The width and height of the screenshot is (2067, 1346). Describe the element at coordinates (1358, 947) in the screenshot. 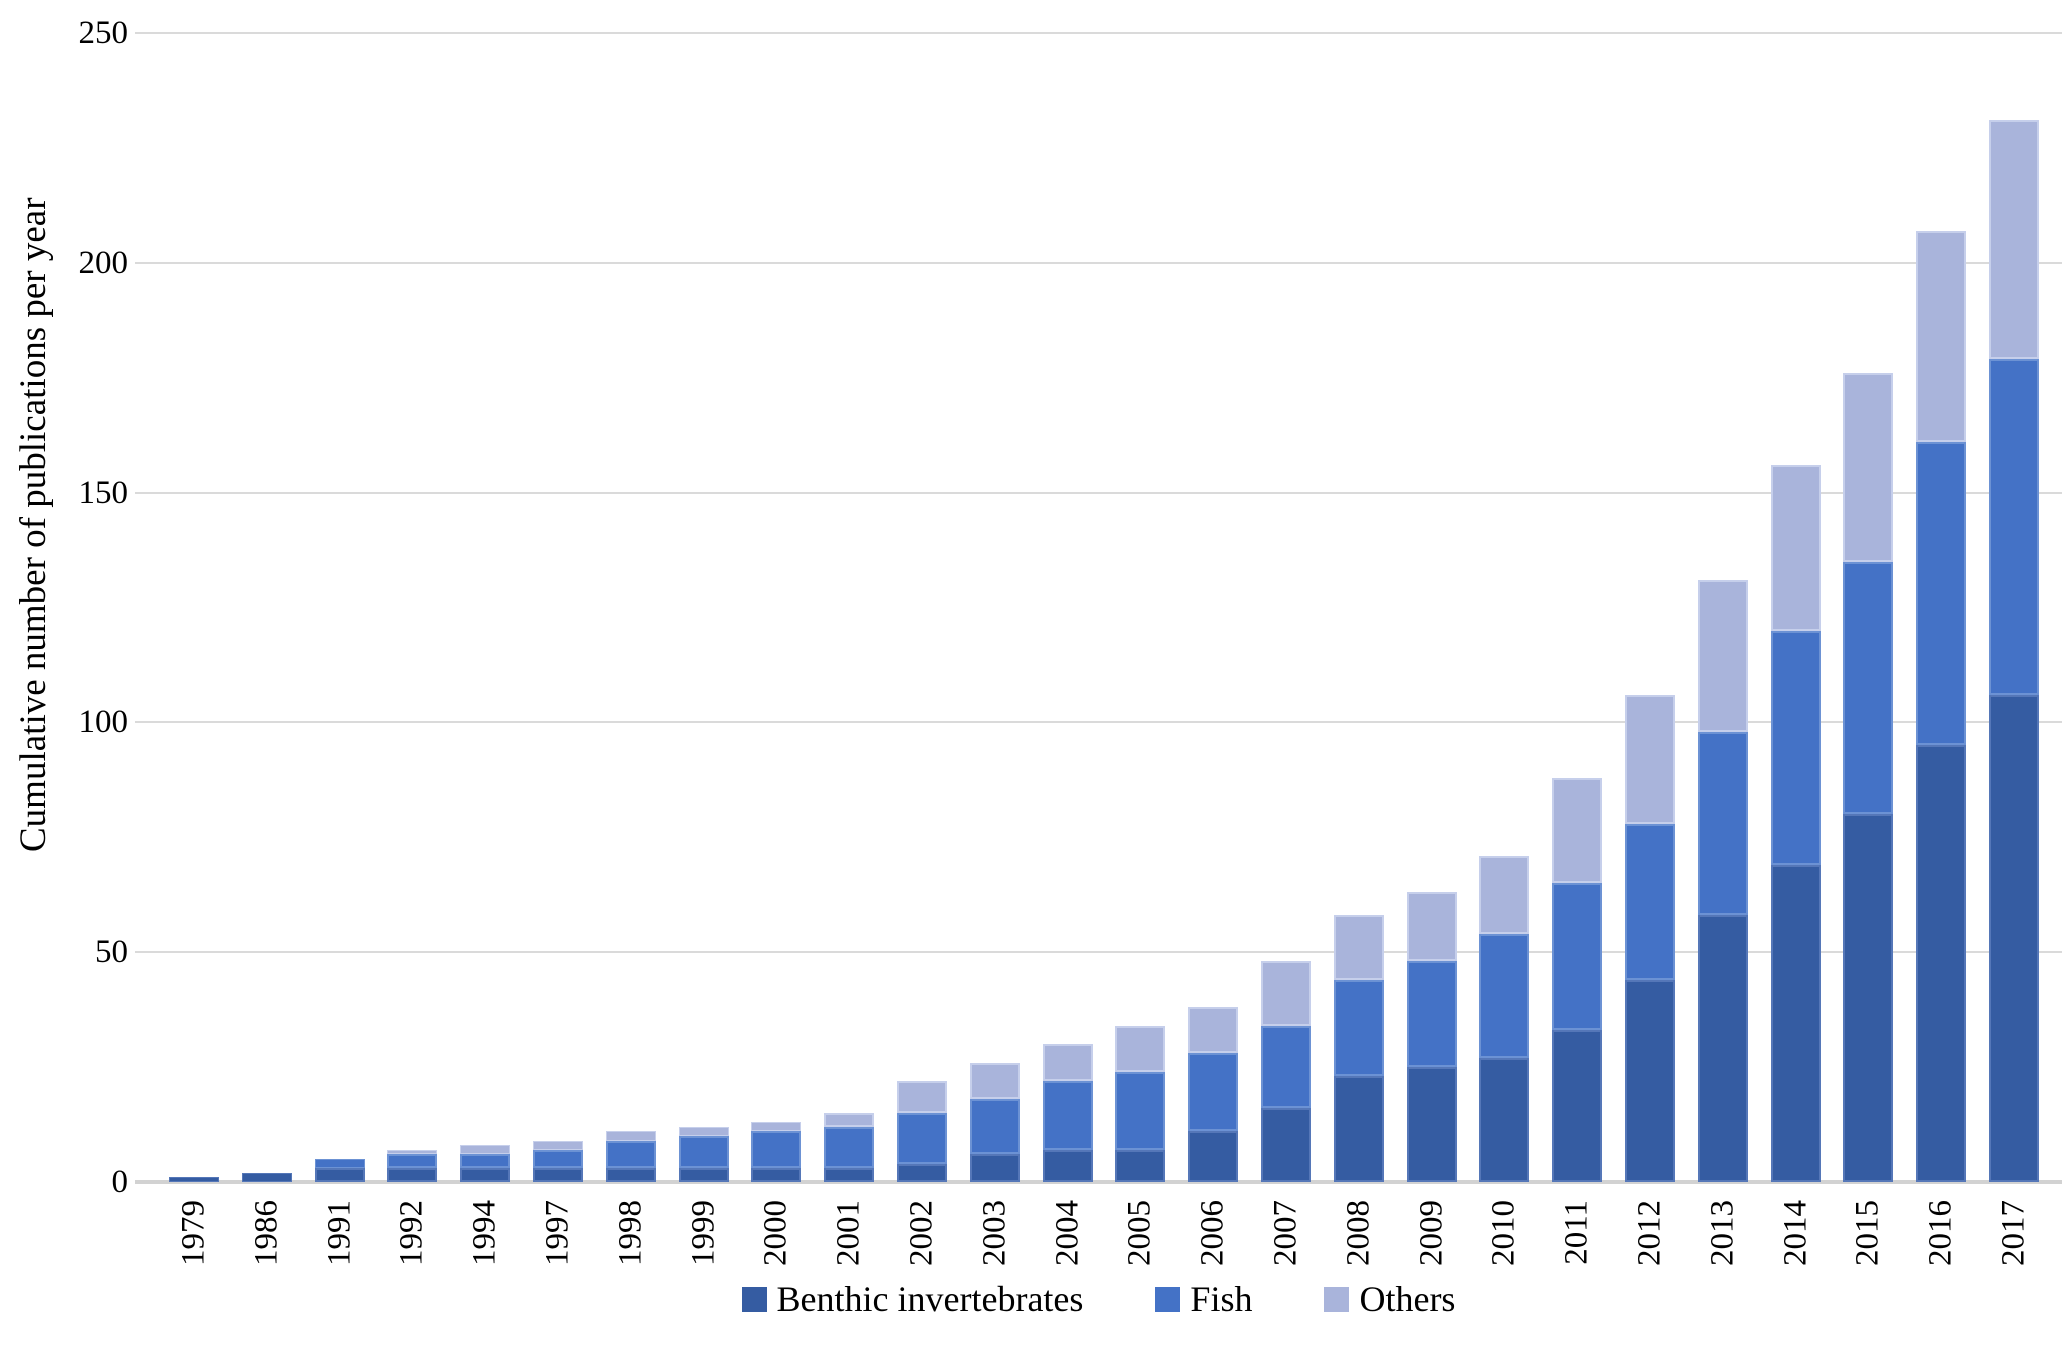

I see `segment-others-2008` at that location.